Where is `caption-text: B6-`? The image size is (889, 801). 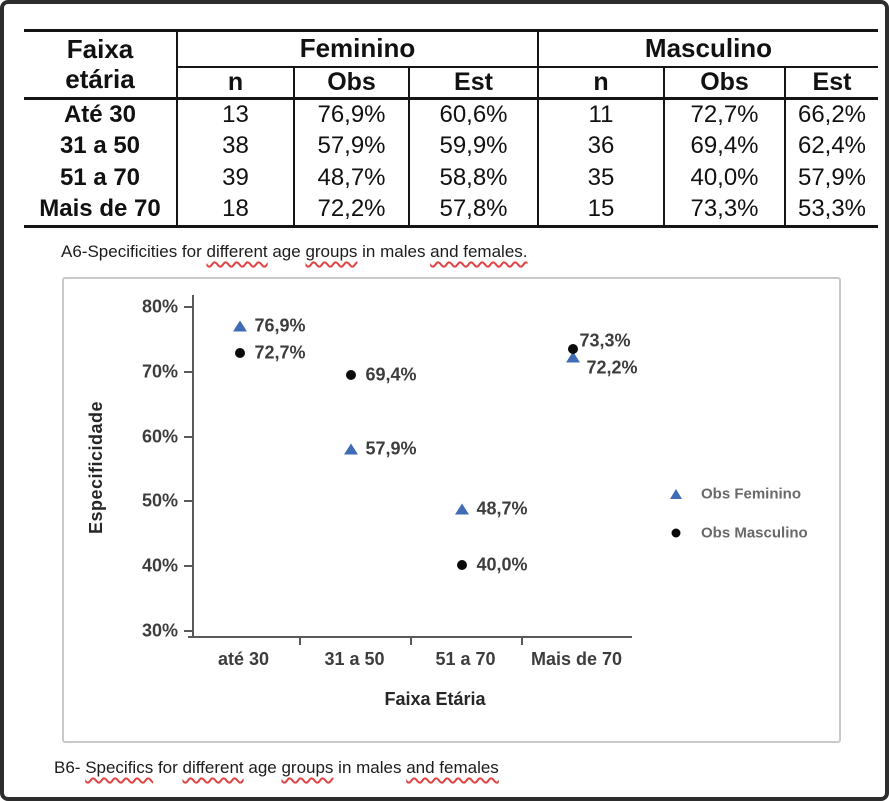 caption-text: B6- is located at coordinates (70, 767).